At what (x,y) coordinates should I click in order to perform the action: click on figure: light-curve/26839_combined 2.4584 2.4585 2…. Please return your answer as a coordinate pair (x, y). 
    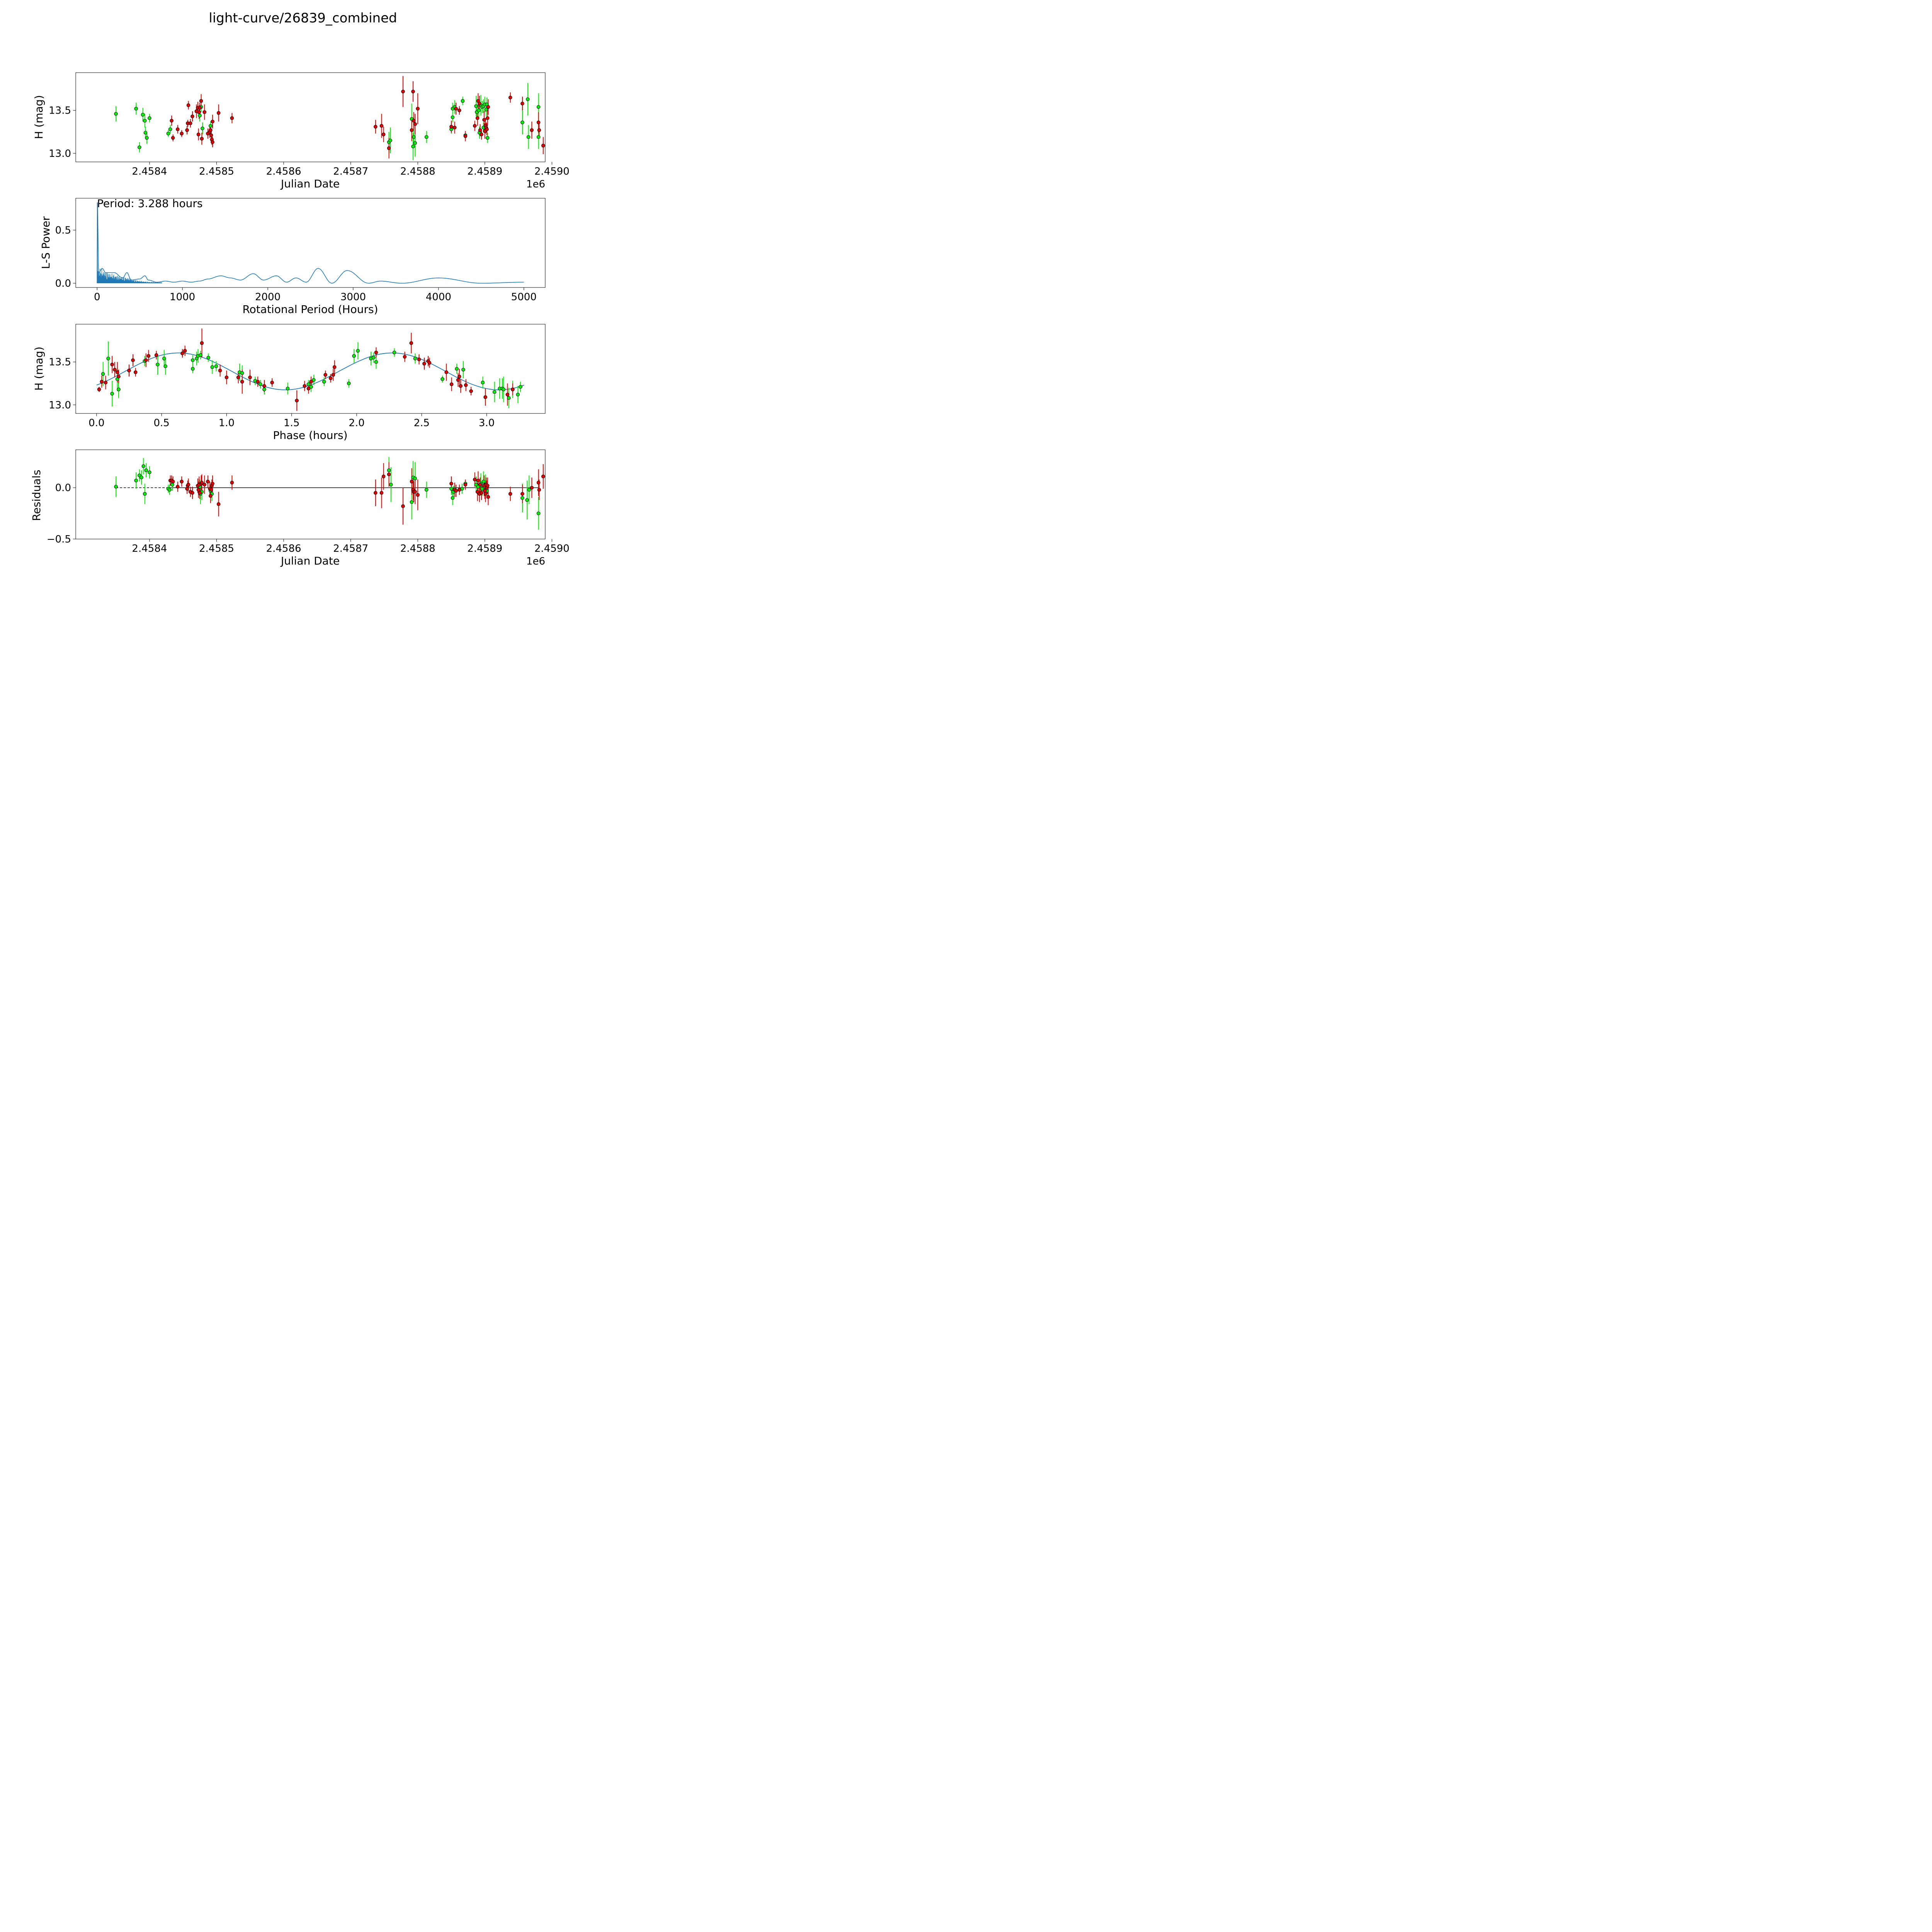
    Looking at the image, I should click on (298, 298).